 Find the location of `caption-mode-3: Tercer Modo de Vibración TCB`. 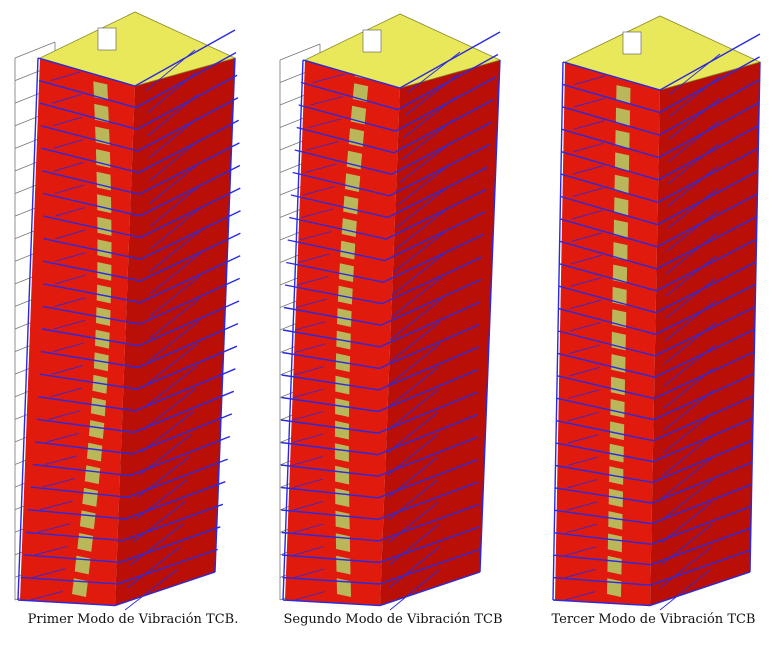

caption-mode-3: Tercer Modo de Vibración TCB is located at coordinates (653, 619).